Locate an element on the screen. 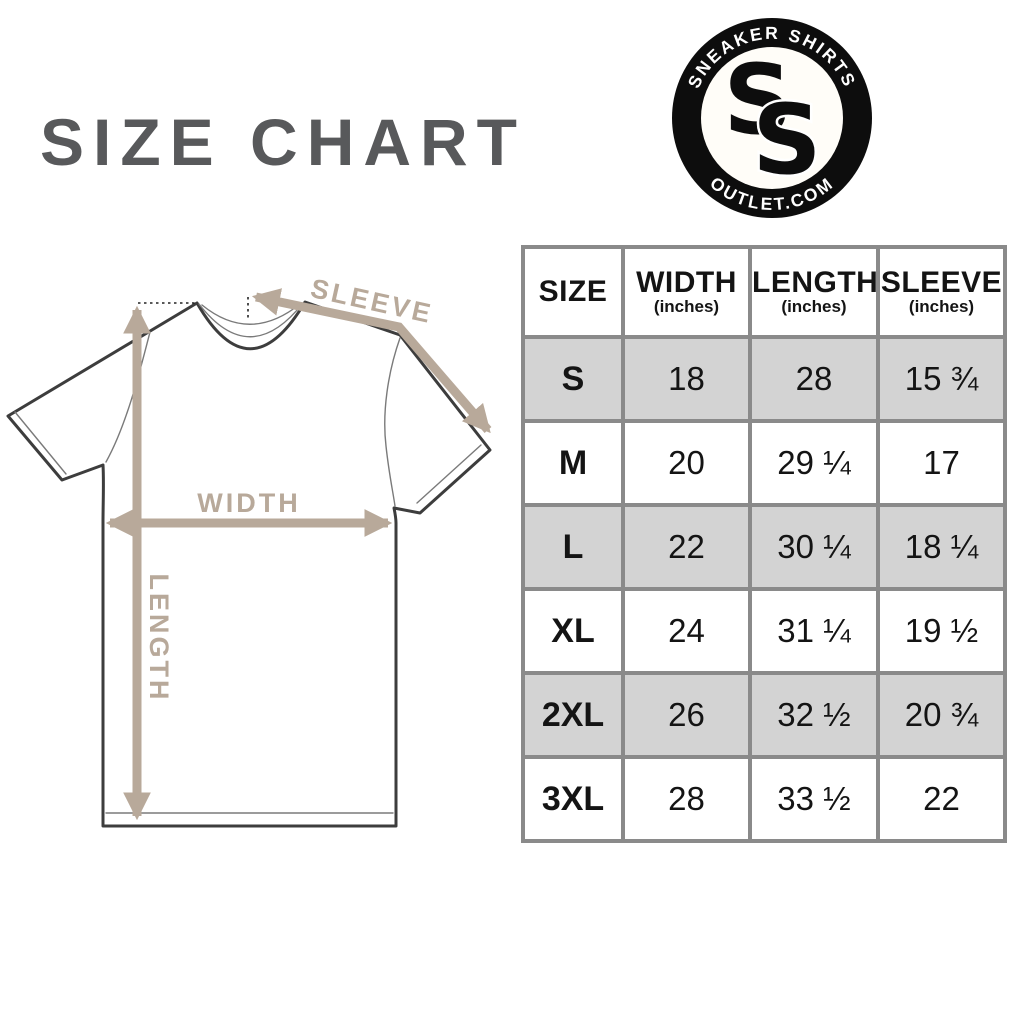 Image resolution: width=1024 pixels, height=1024 pixels. length-cell: 33 ½ is located at coordinates (814, 799).